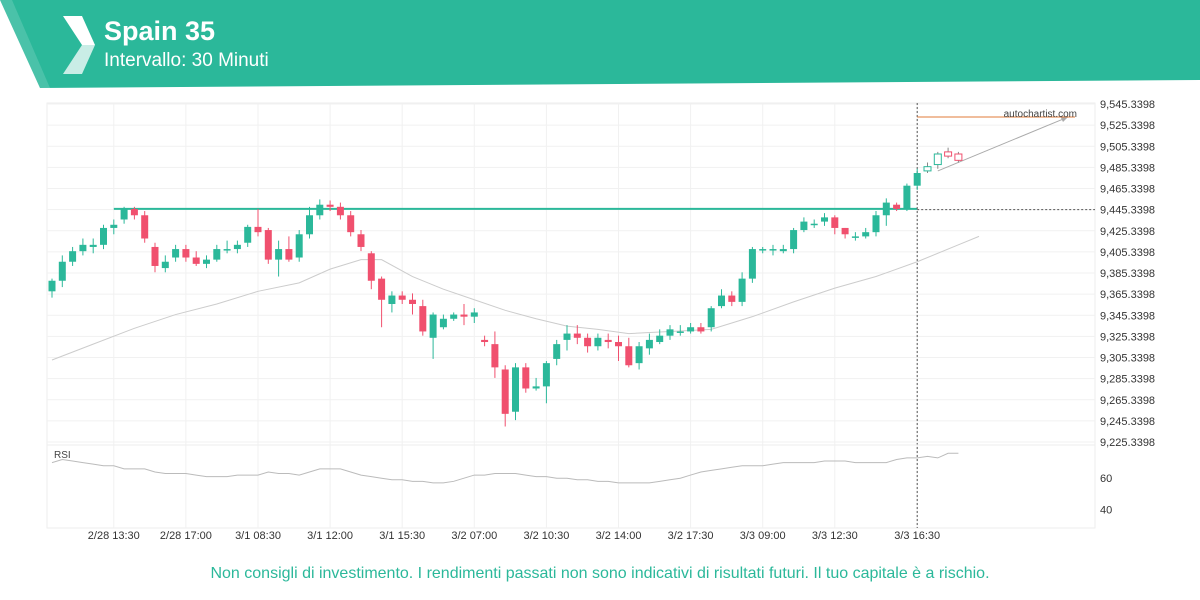  What do you see at coordinates (62, 455) in the screenshot?
I see `rsi-label: RSI` at bounding box center [62, 455].